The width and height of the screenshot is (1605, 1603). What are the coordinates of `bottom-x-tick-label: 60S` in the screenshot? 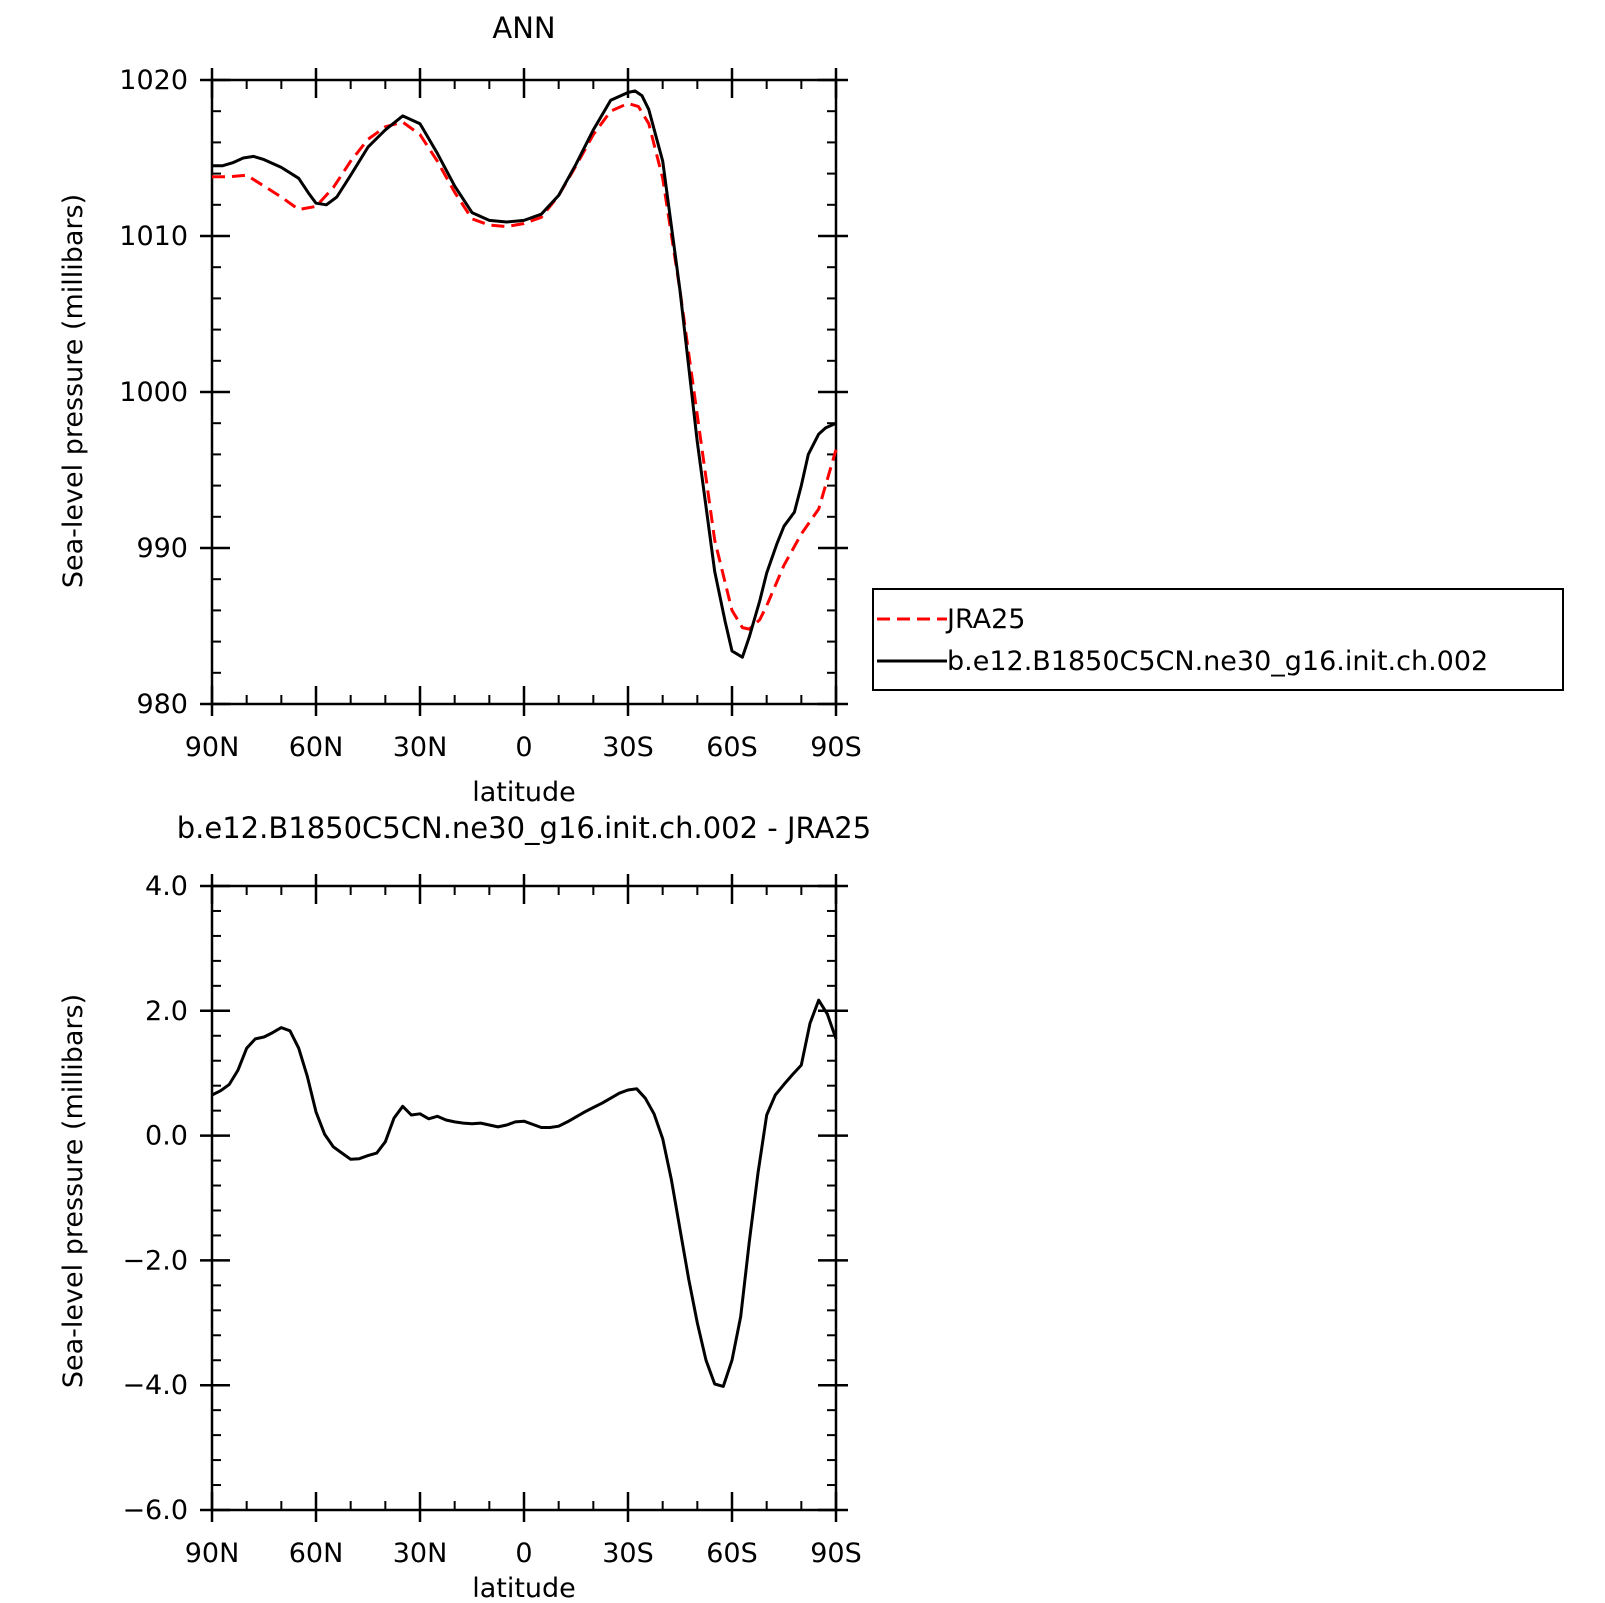 It's located at (732, 1553).